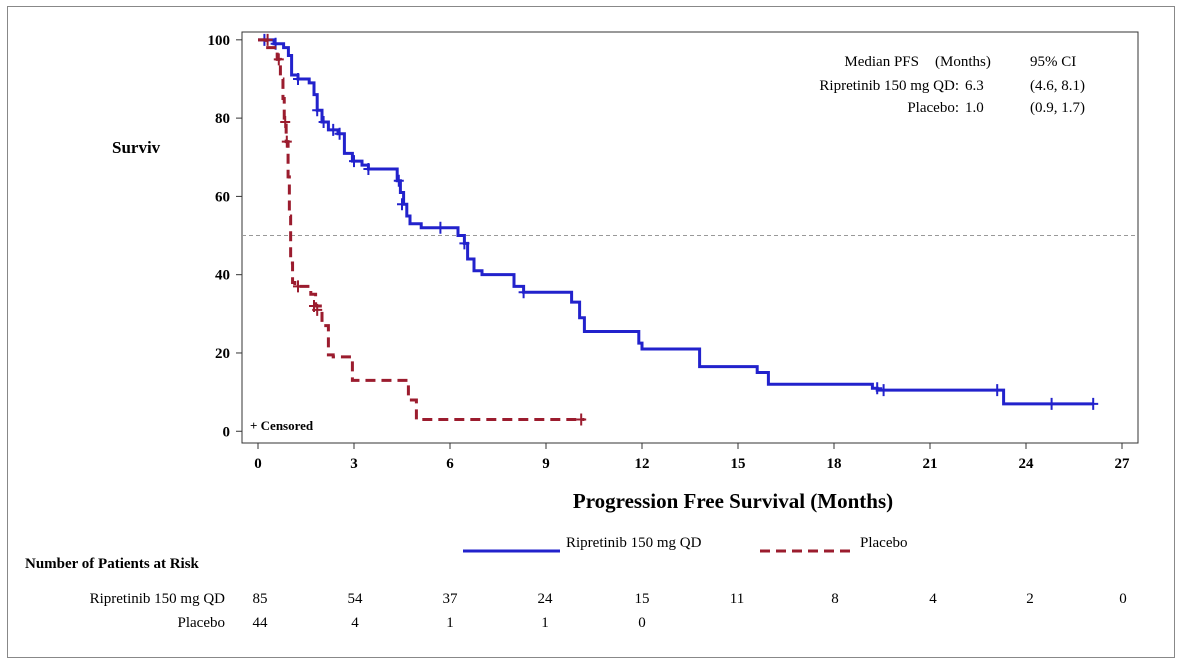  I want to click on risk-cell: 37, so click(450, 599).